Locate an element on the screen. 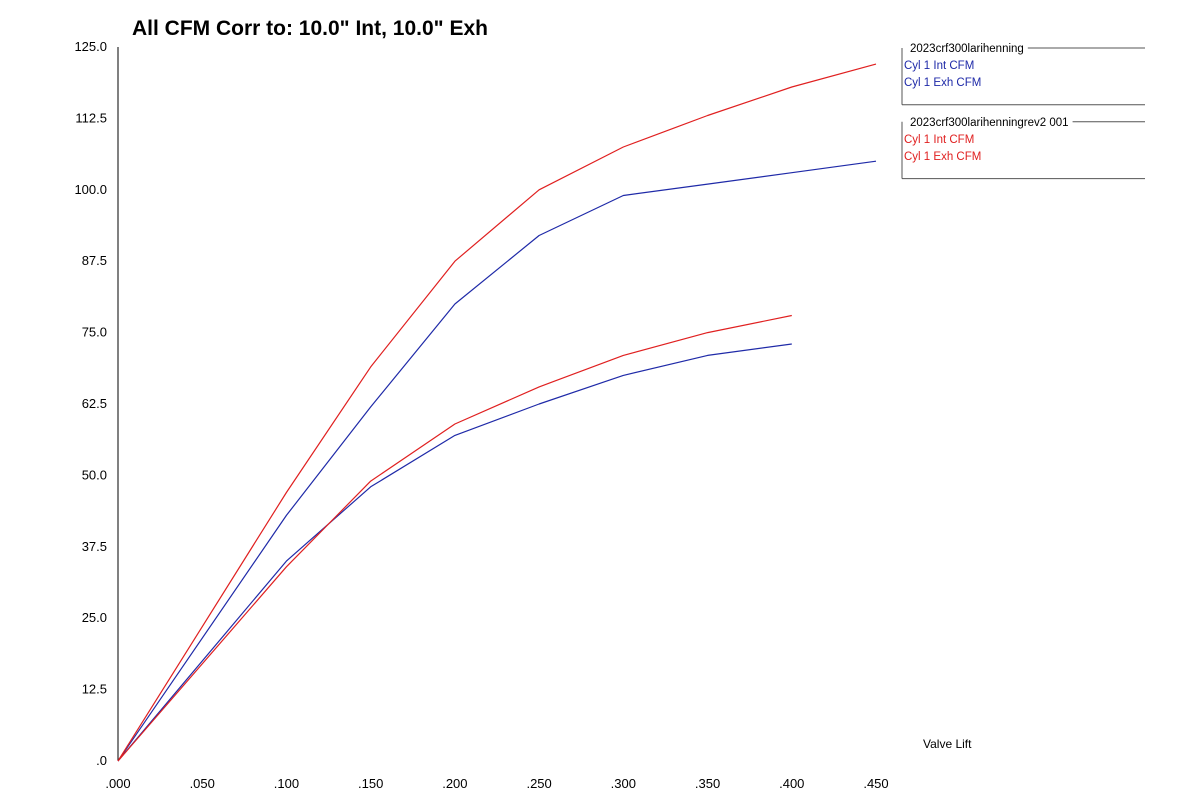  x-tick-label: .200 is located at coordinates (454, 783).